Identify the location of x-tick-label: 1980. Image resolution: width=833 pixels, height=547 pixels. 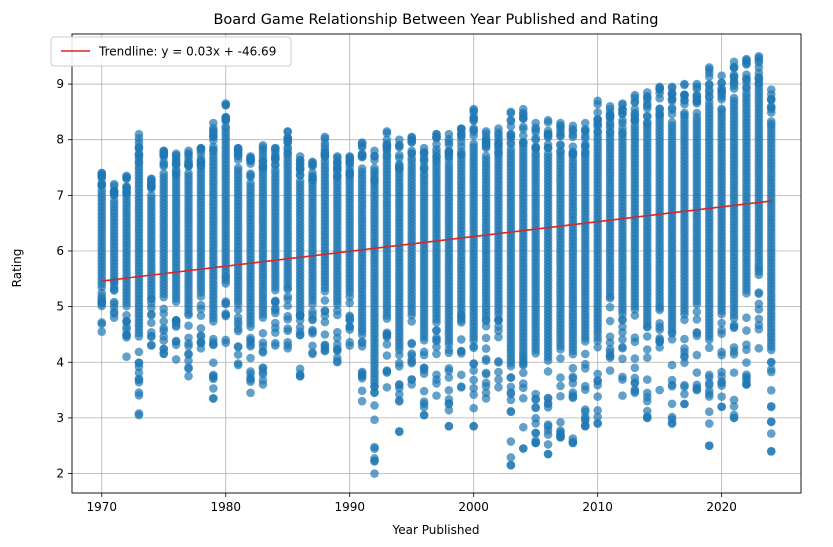
(225, 507).